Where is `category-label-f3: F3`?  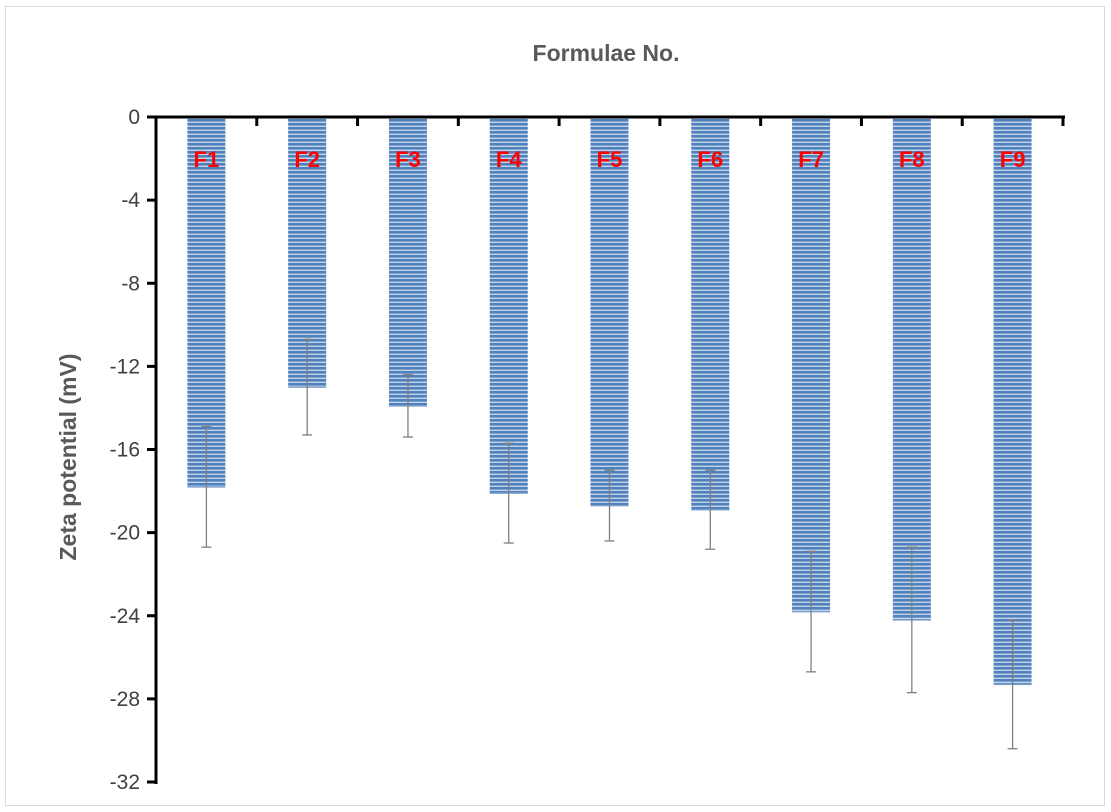 category-label-f3: F3 is located at coordinates (408, 159).